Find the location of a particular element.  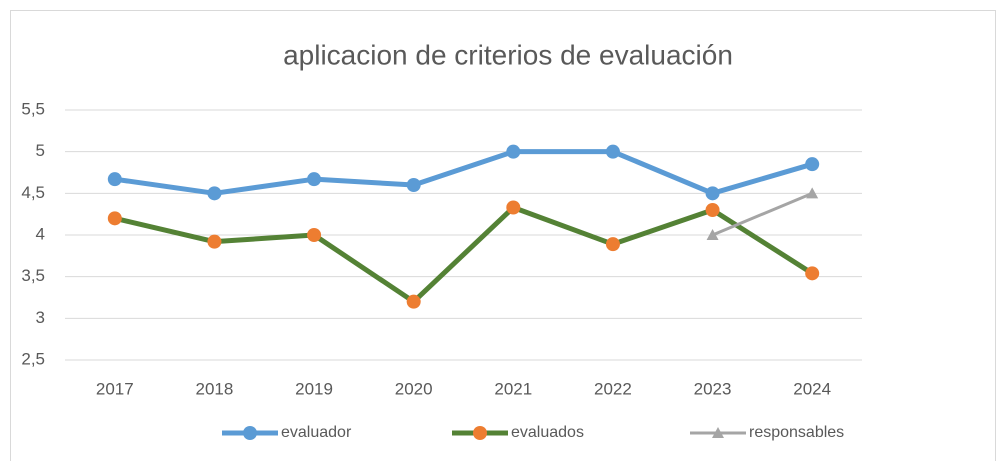

x-tick-label: 2021 is located at coordinates (513, 388).